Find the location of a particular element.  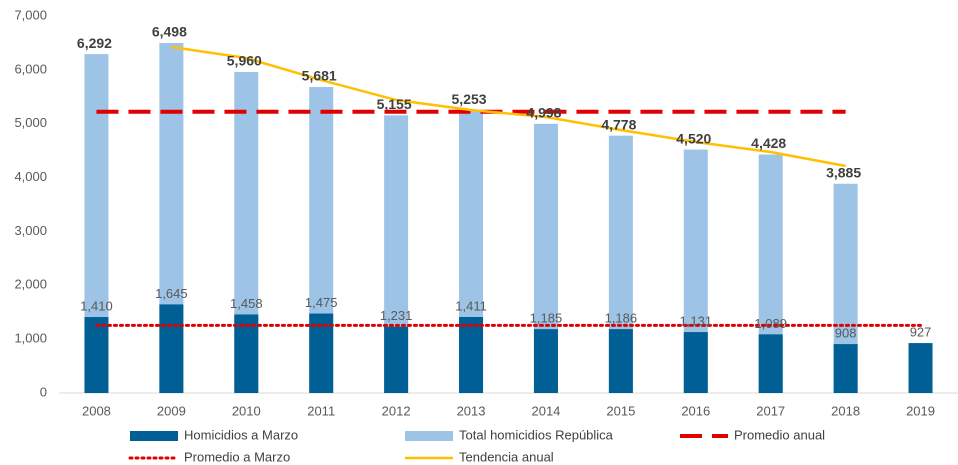

x-tick-label: 2009 is located at coordinates (171, 410).